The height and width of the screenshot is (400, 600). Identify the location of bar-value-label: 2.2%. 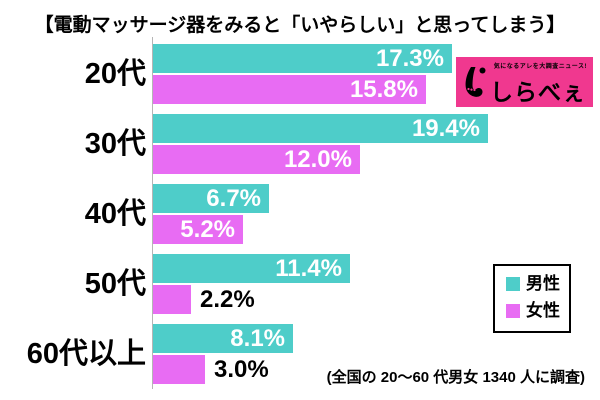
(227, 299).